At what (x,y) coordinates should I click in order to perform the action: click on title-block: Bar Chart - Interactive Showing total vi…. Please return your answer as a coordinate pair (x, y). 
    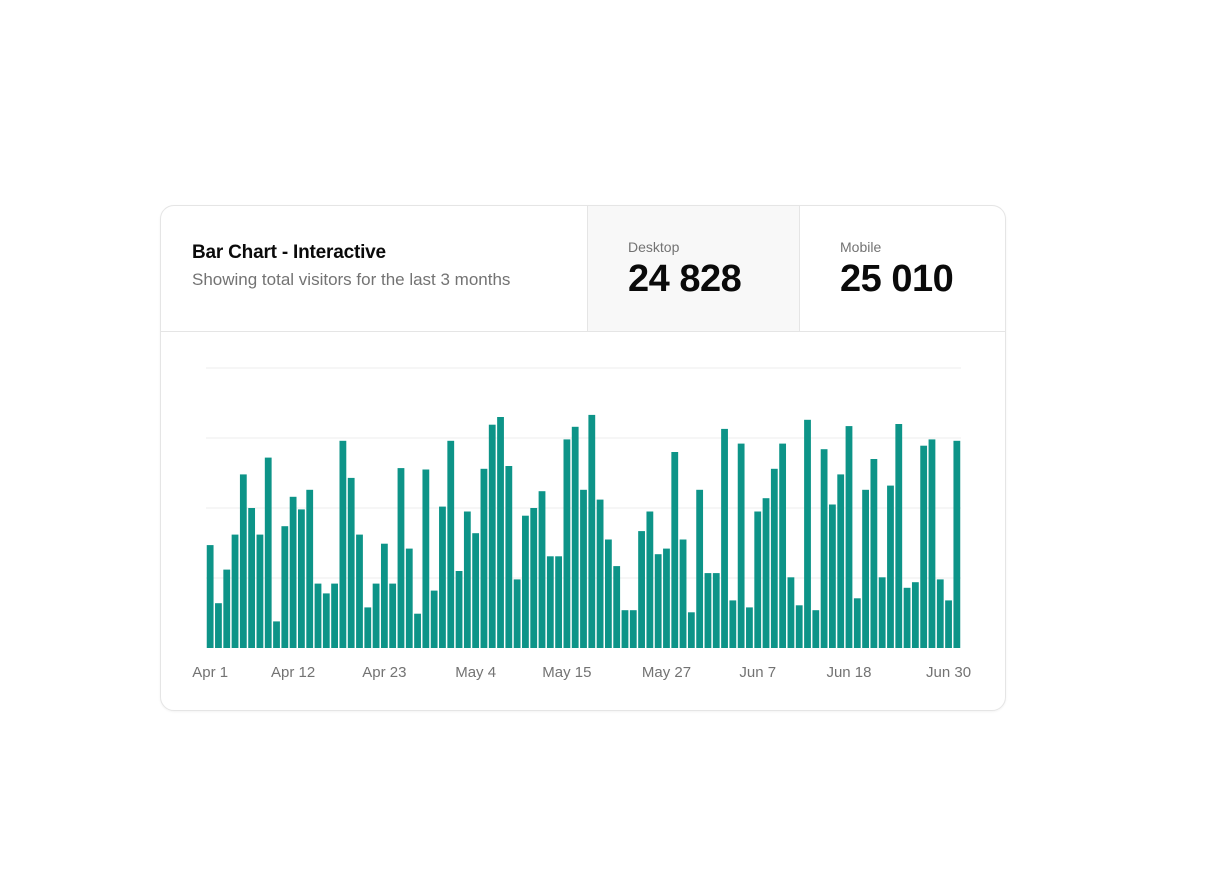
    Looking at the image, I should click on (351, 265).